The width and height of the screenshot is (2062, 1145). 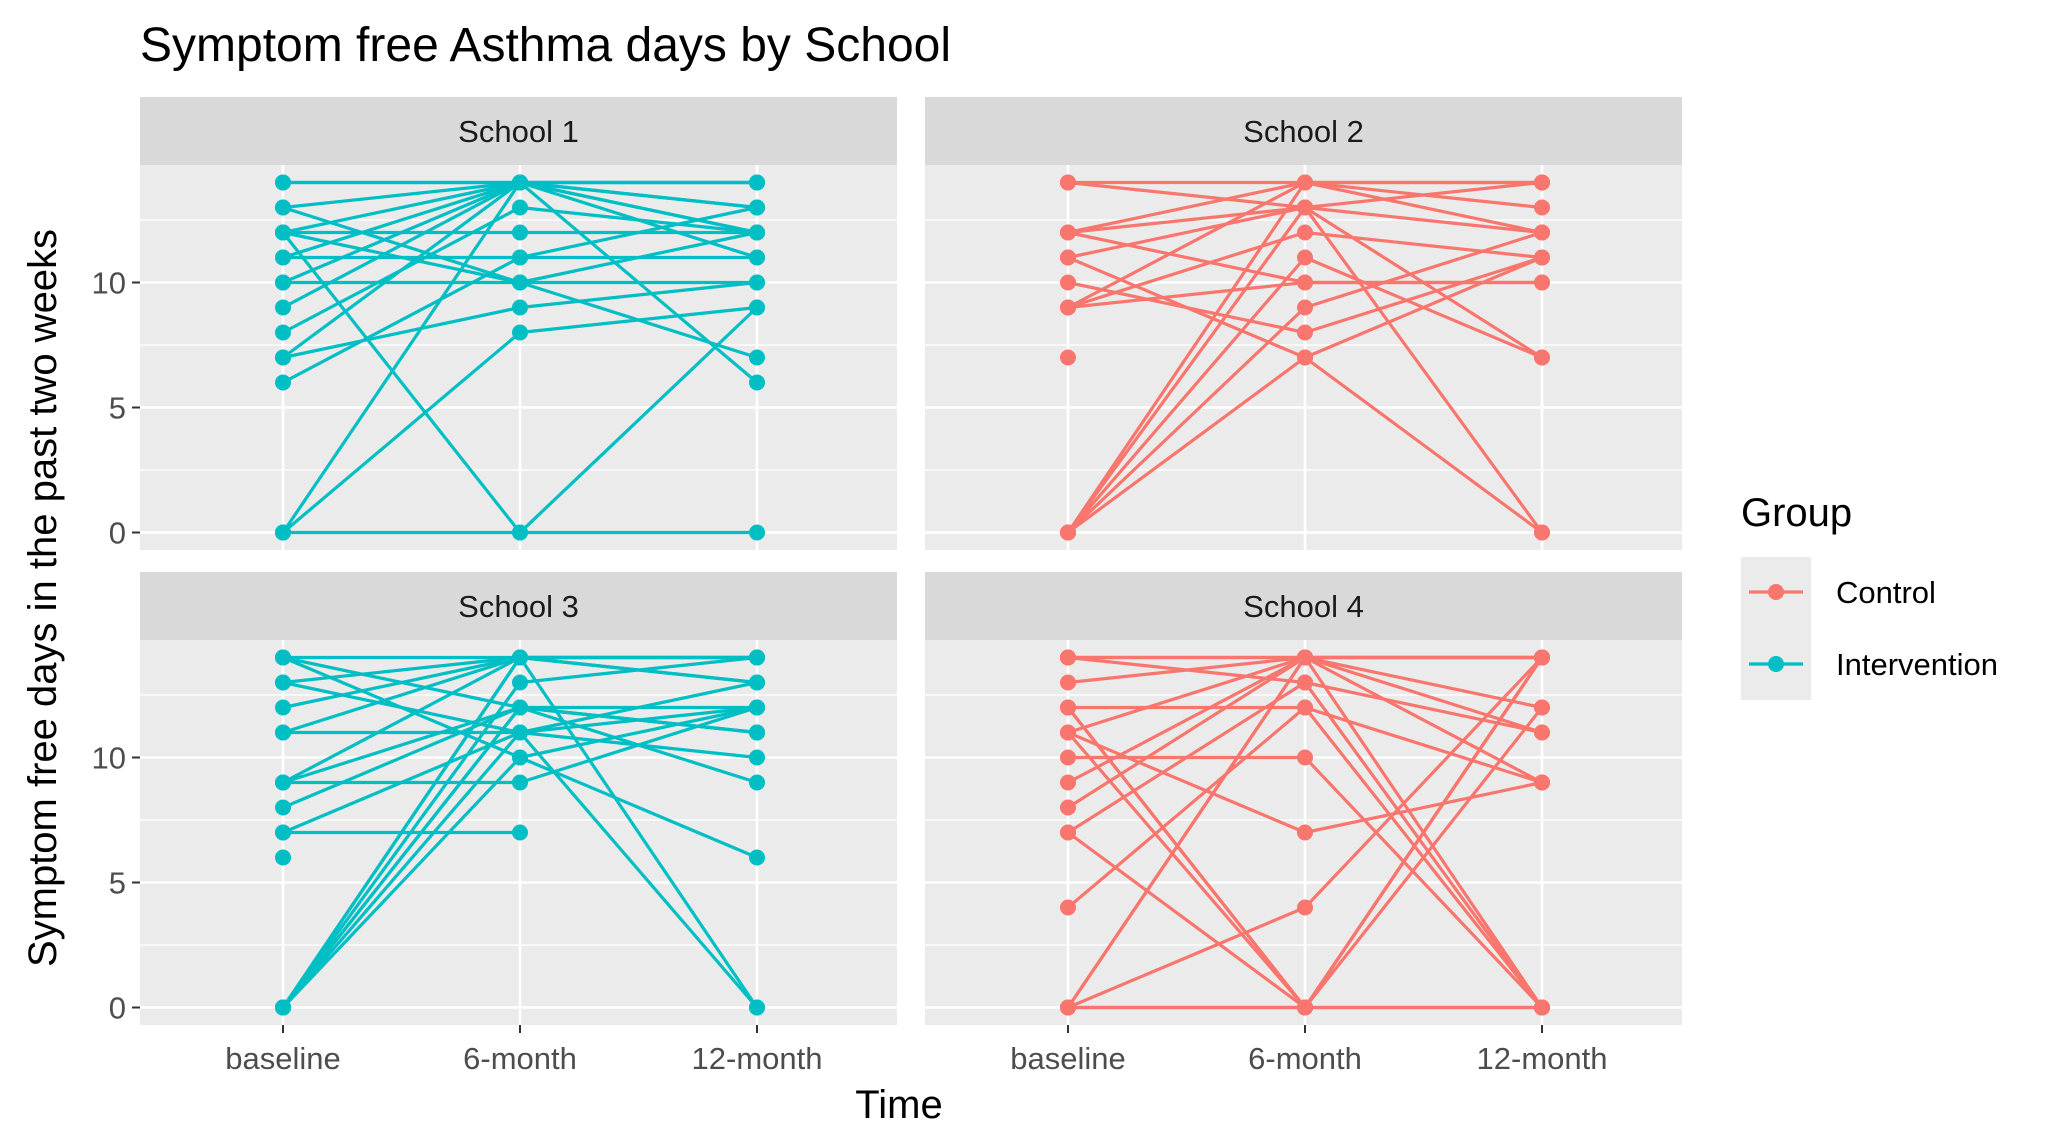 What do you see at coordinates (109, 758) in the screenshot?
I see `y-tick-label: 10` at bounding box center [109, 758].